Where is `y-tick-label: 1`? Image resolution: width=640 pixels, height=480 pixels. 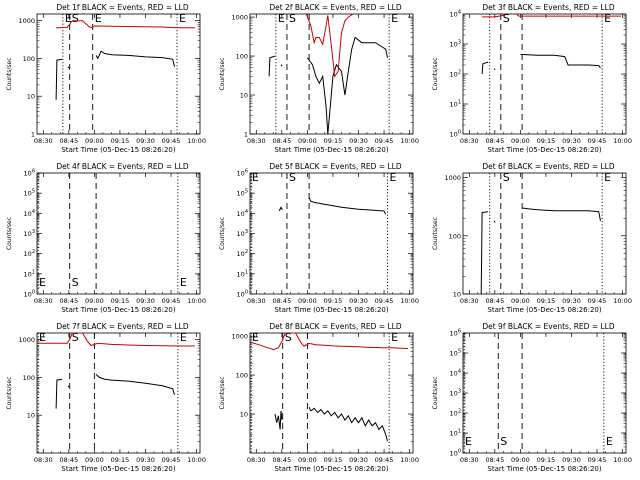
y-tick-label: 1 is located at coordinates (246, 135).